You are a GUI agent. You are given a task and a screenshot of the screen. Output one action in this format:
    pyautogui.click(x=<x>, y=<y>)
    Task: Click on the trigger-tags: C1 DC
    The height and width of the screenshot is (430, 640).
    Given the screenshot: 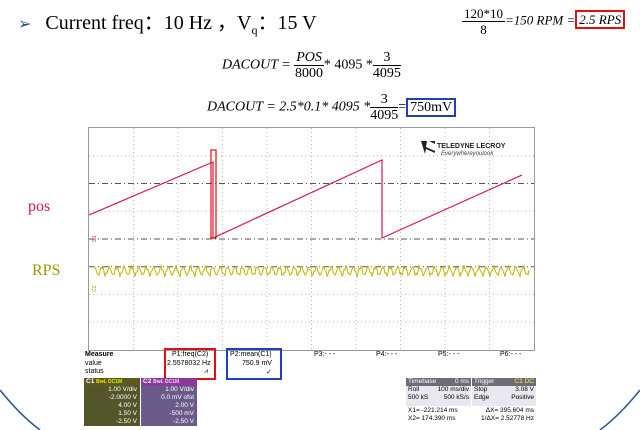 What is the action you would take?
    pyautogui.click(x=524, y=381)
    